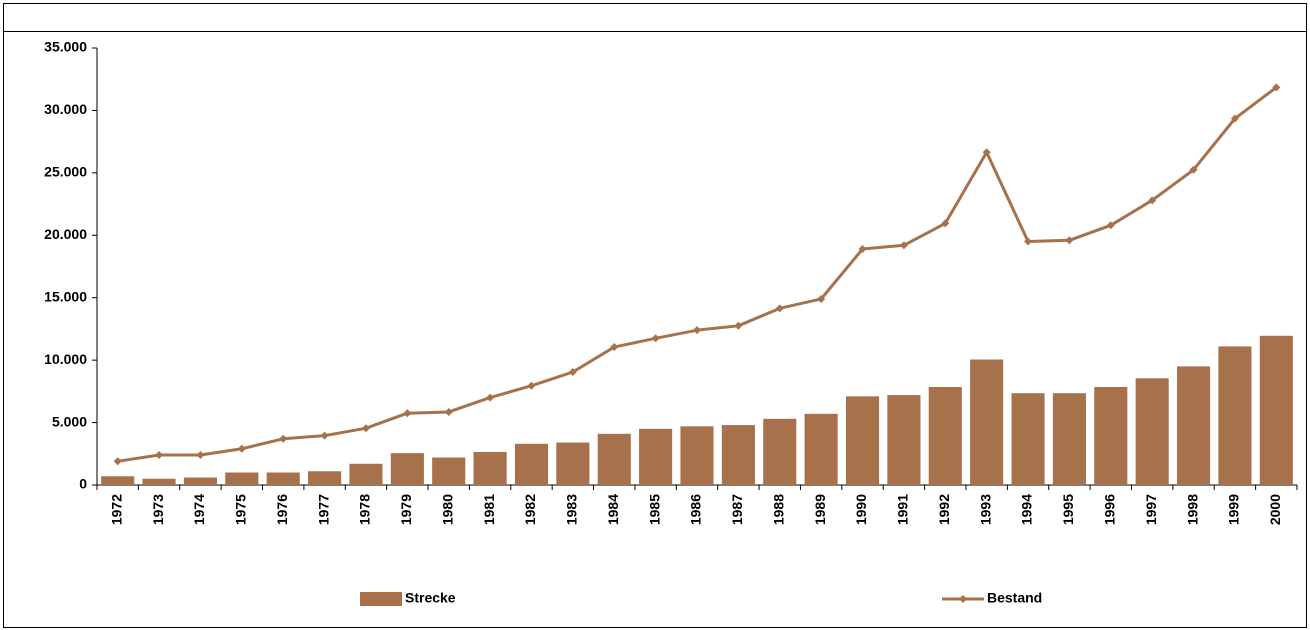 The image size is (1310, 630). I want to click on y-tick-label: 10.000, so click(65, 359).